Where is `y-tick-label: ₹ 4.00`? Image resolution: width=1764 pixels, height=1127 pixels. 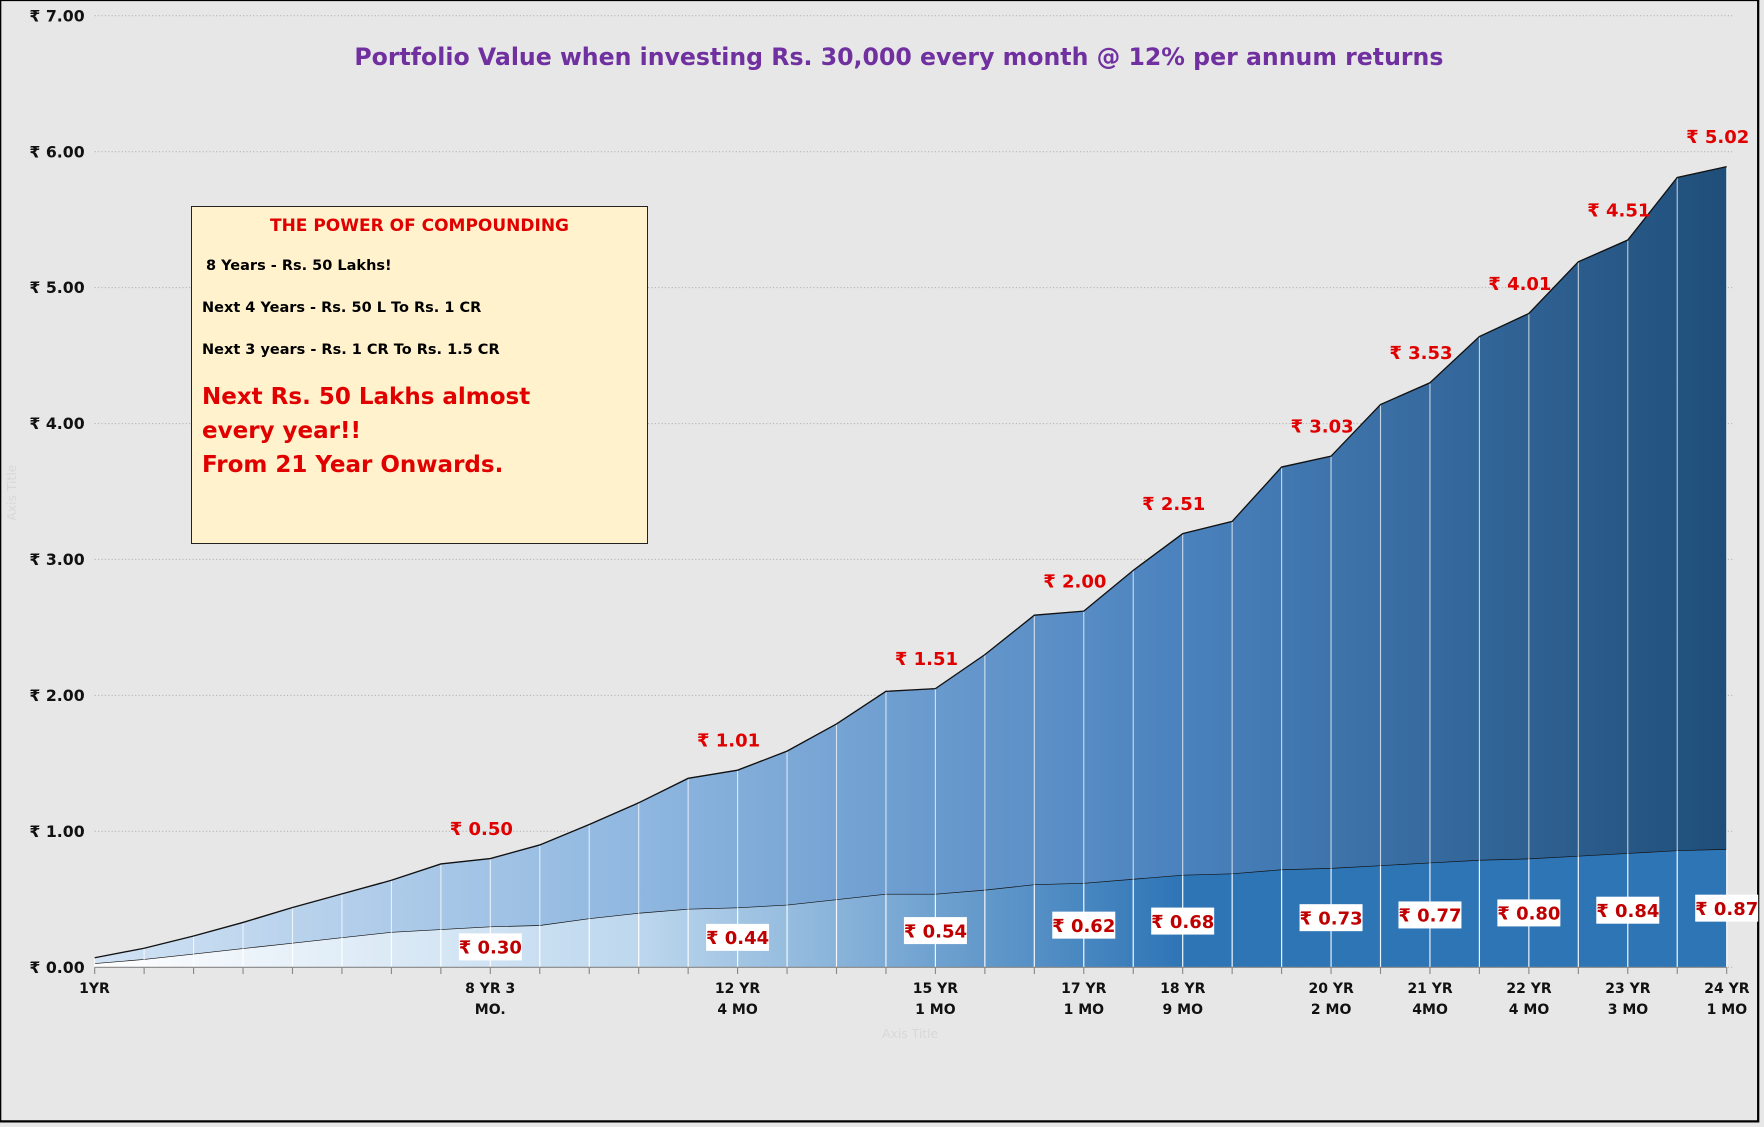 y-tick-label: ₹ 4.00 is located at coordinates (56, 423).